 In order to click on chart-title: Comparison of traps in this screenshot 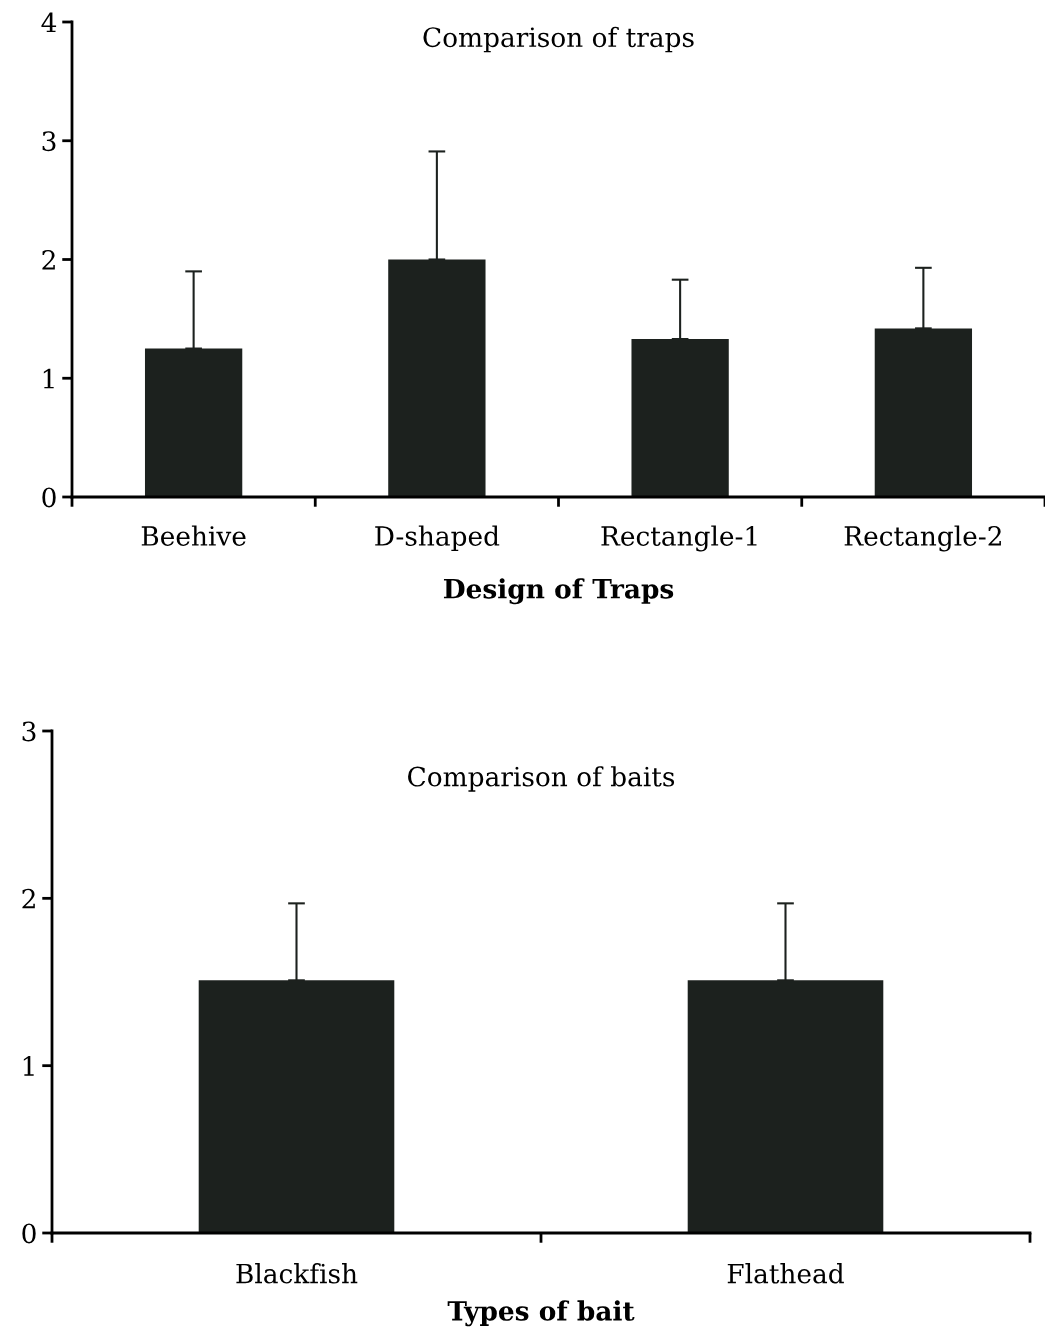, I will do `click(558, 39)`.